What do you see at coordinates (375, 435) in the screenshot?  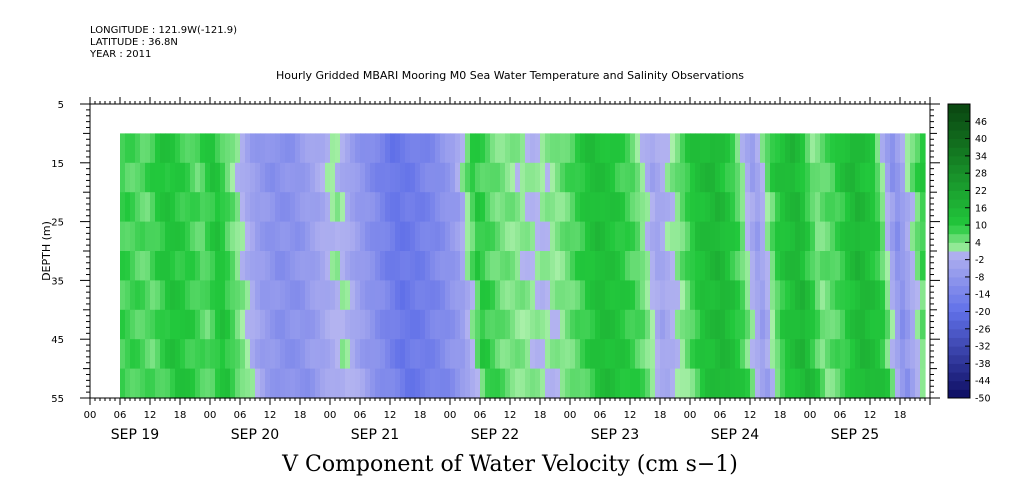 I see `x-day-label: SEP 21` at bounding box center [375, 435].